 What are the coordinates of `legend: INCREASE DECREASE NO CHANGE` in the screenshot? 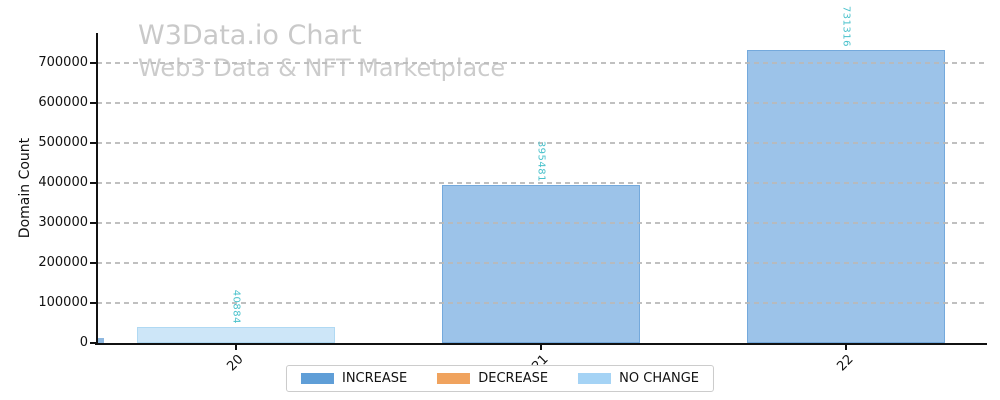 It's located at (500, 378).